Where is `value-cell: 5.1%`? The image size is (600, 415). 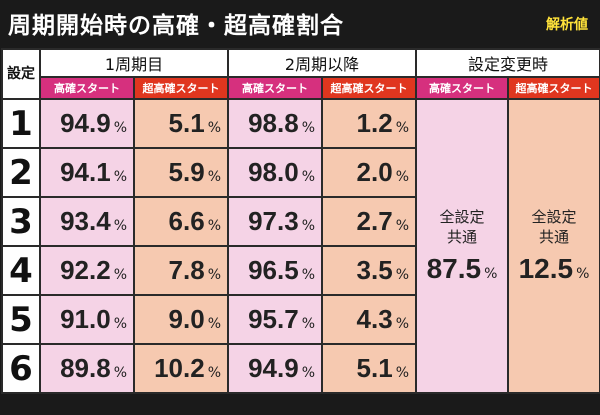 value-cell: 5.1% is located at coordinates (369, 368).